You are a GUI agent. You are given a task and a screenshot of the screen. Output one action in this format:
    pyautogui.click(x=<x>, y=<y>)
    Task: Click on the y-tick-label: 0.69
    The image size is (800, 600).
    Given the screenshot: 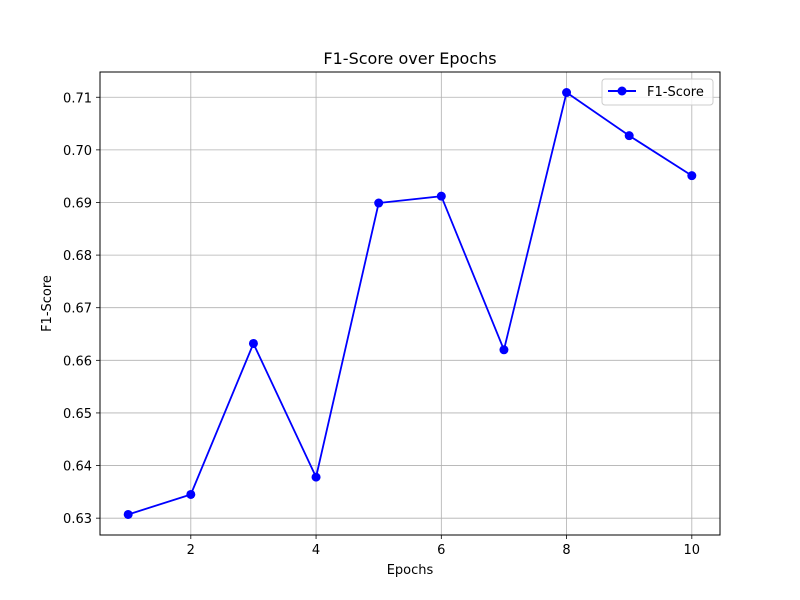 What is the action you would take?
    pyautogui.click(x=77, y=203)
    